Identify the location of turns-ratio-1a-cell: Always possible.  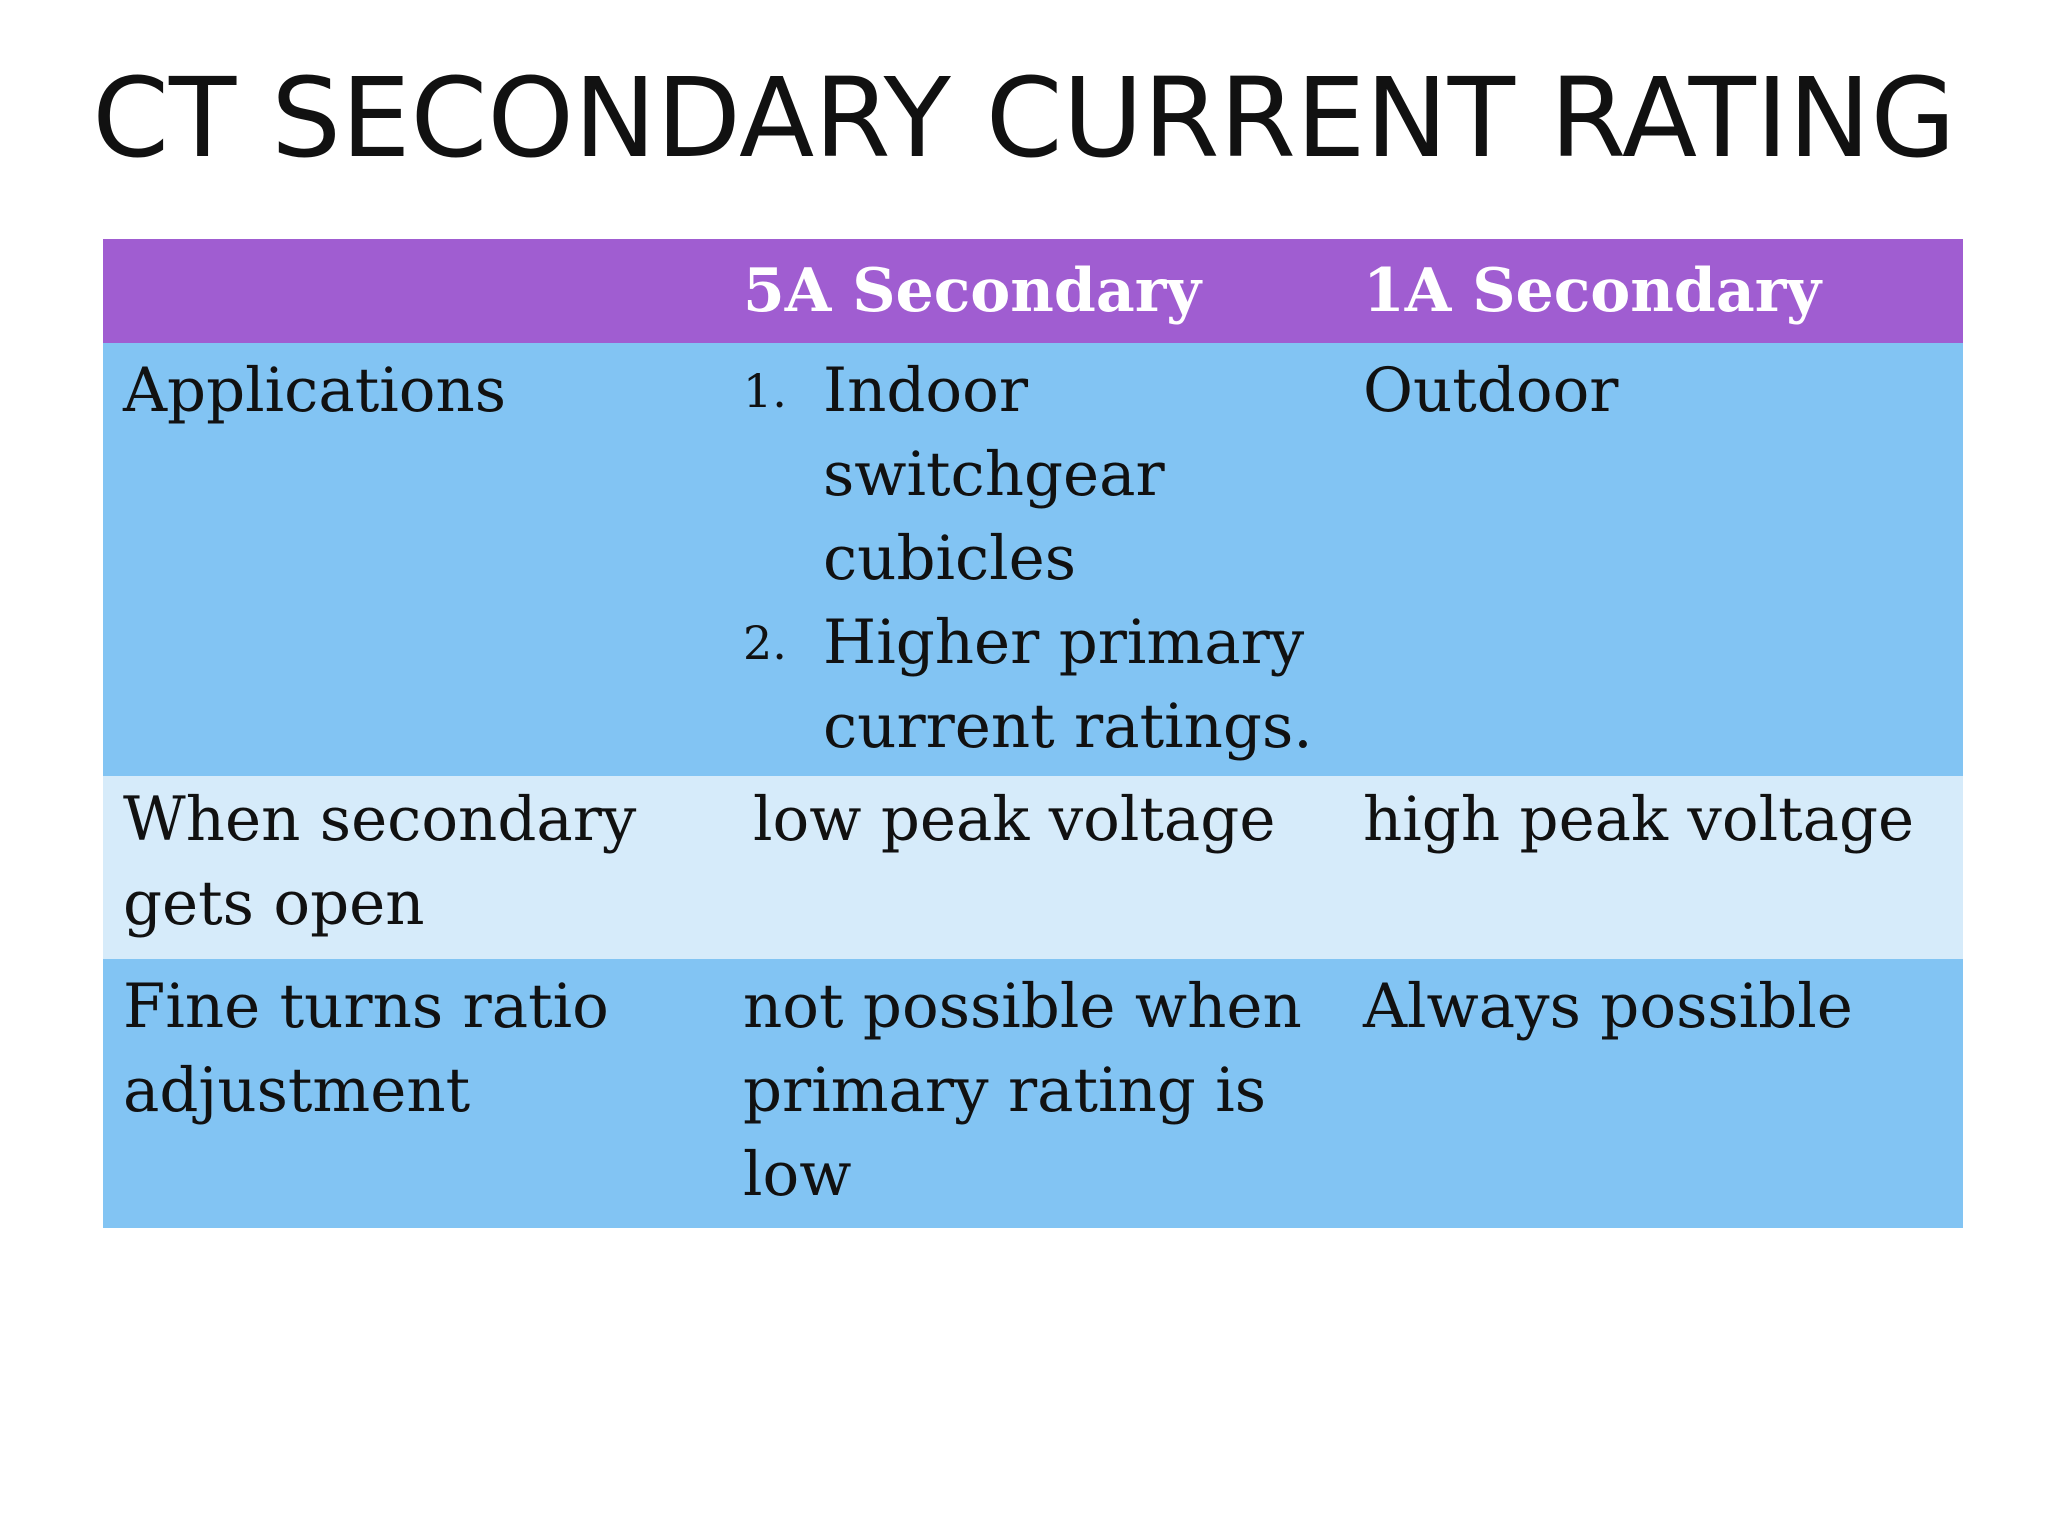
(1608, 1006).